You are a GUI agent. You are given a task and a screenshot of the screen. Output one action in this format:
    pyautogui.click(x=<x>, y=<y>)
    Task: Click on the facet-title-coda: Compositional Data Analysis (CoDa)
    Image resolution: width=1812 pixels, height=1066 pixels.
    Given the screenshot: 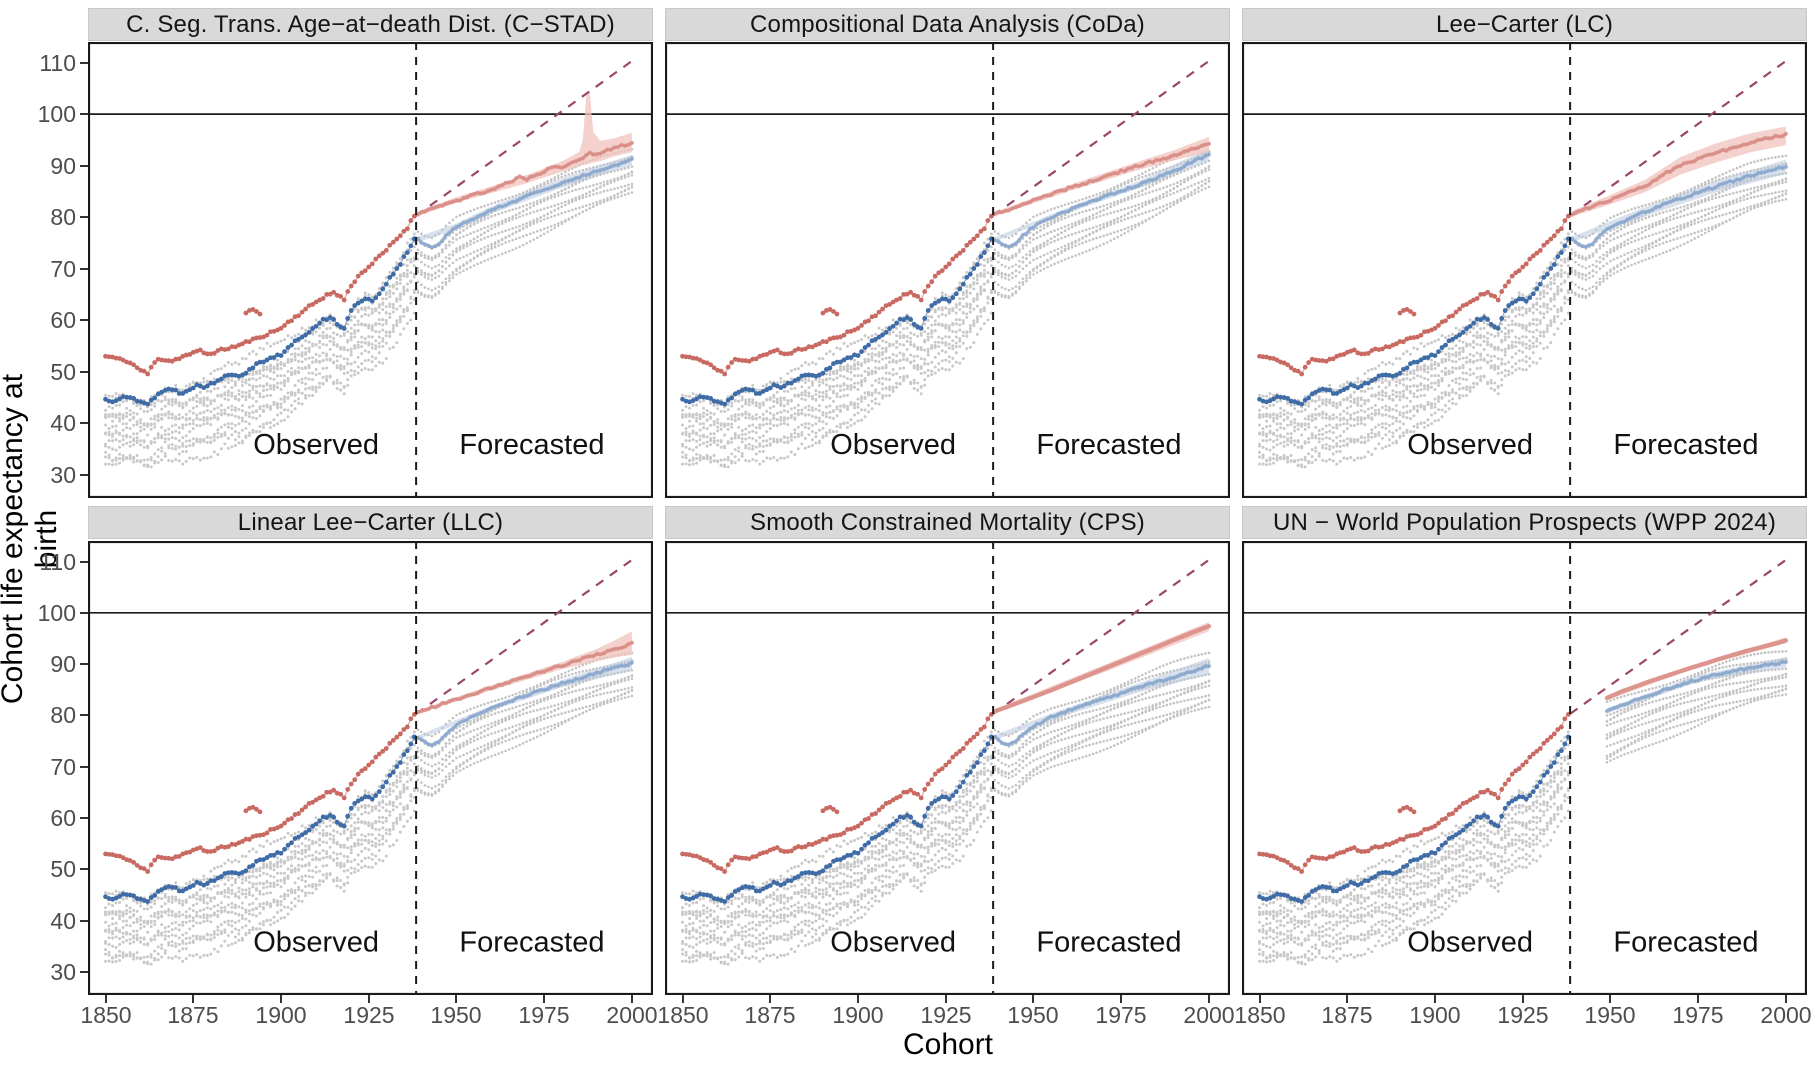 What is the action you would take?
    pyautogui.click(x=947, y=24)
    